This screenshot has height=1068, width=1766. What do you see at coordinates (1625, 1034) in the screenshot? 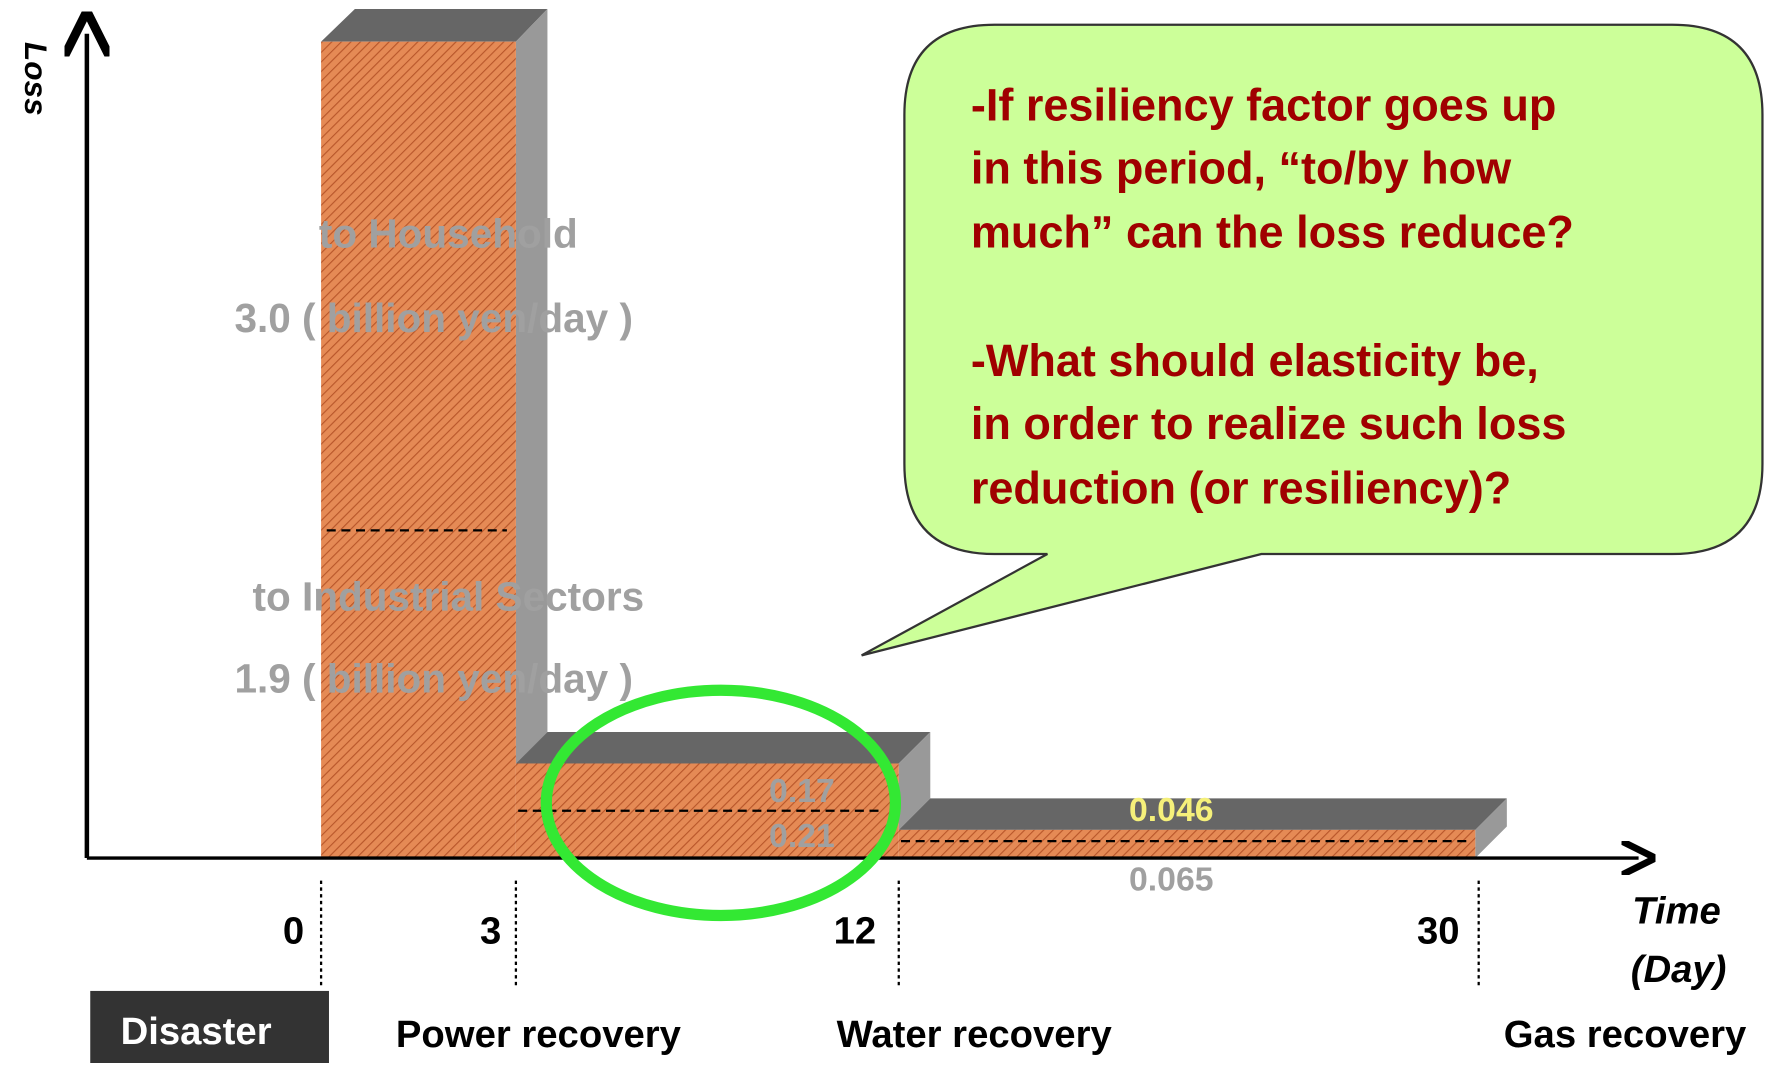
I see `event-label: Gas recovery` at bounding box center [1625, 1034].